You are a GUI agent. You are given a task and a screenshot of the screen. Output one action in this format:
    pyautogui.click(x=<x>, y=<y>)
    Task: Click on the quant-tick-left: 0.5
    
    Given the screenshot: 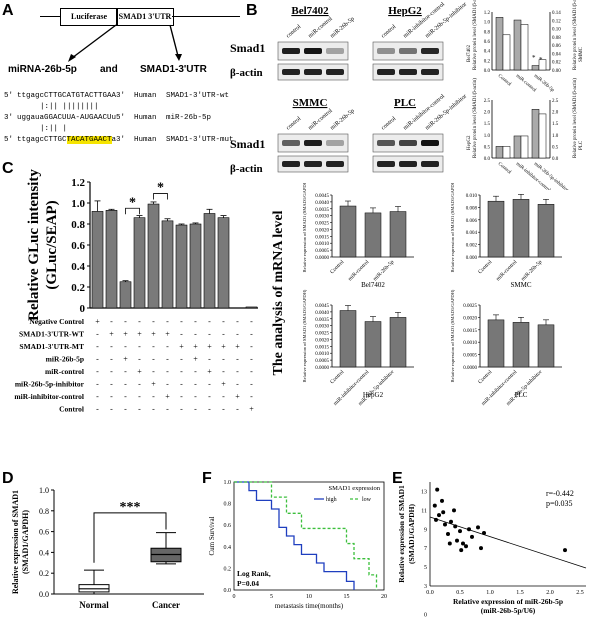 What is the action you would take?
    pyautogui.click(x=487, y=147)
    